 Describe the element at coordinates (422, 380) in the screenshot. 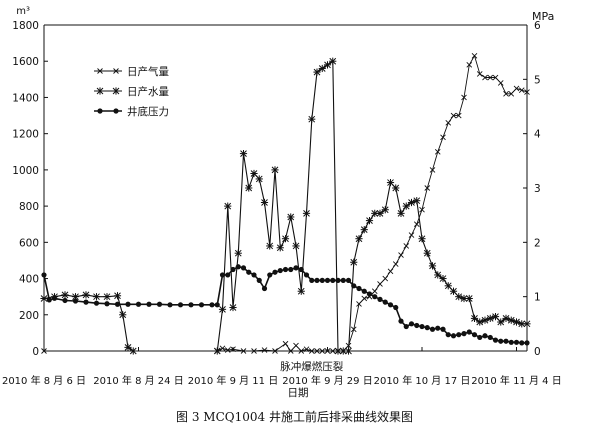

I see `x-tick-label: 2010 年 10 月 17 日` at that location.